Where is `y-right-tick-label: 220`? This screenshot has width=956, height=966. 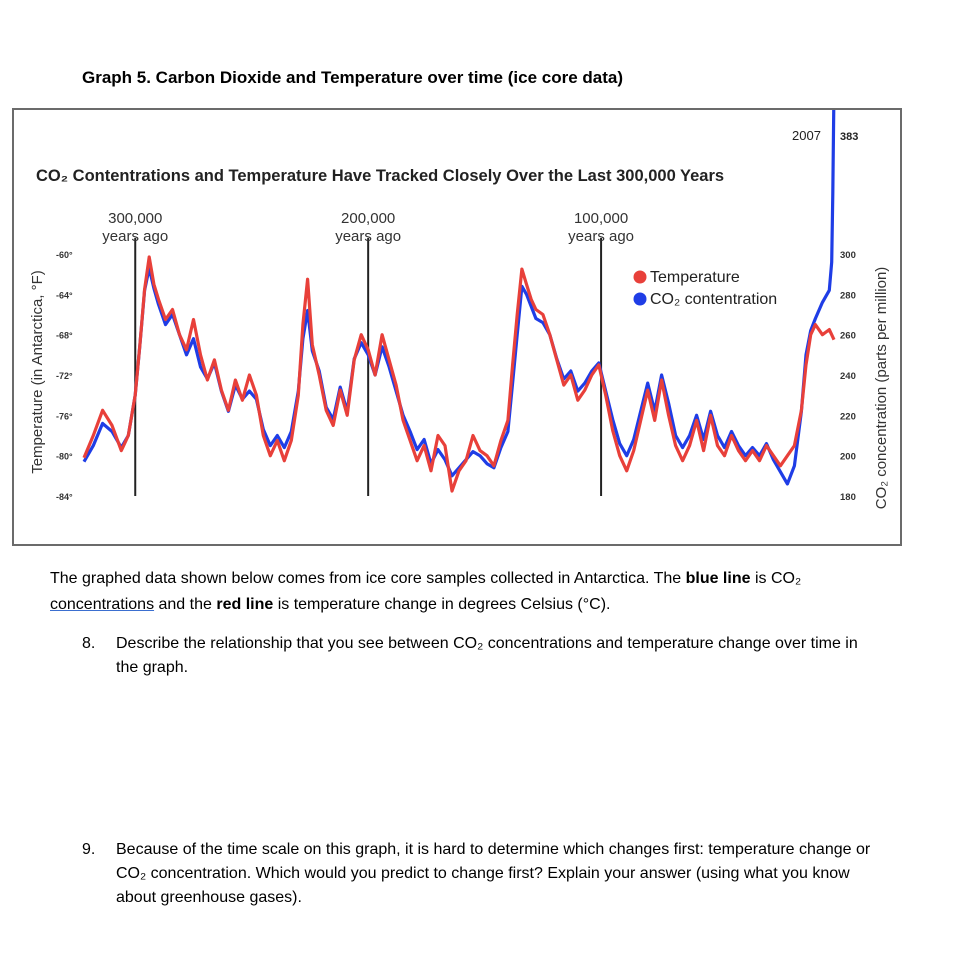
y-right-tick-label: 220 is located at coordinates (848, 416).